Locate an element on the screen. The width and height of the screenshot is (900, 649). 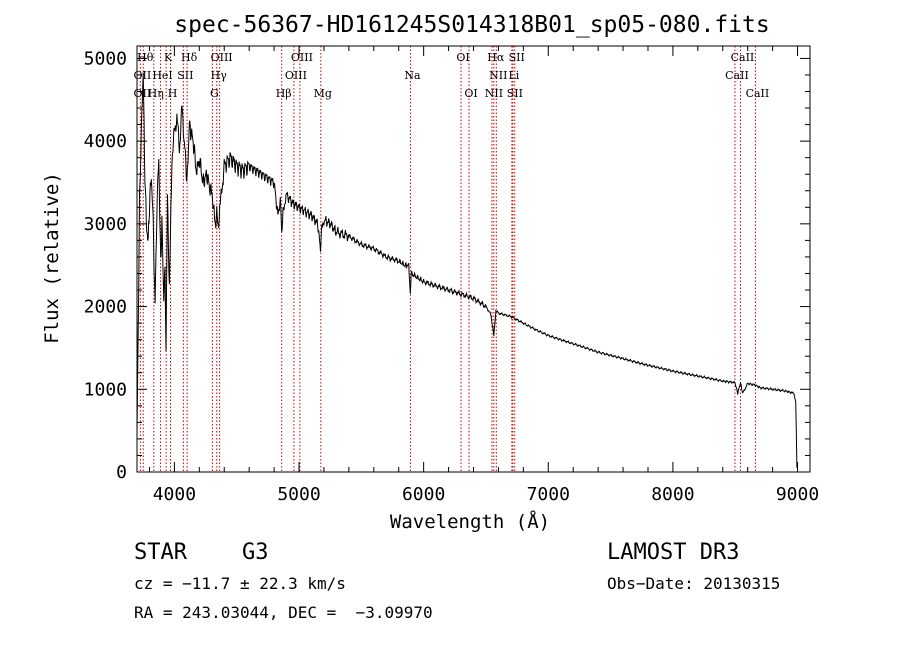
line-label-11: SII is located at coordinates (185, 75).